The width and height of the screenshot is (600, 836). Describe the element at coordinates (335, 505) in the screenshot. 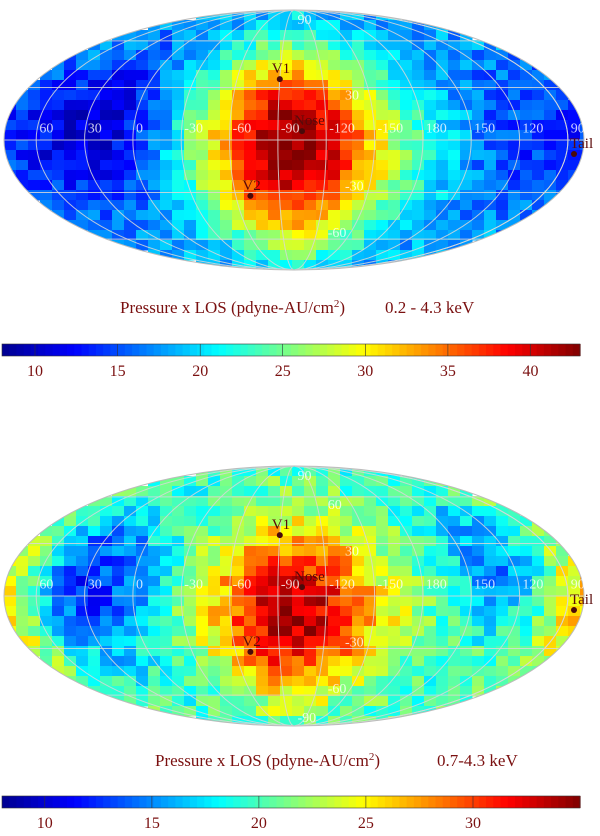

I see `lat-grid-label: 60` at that location.